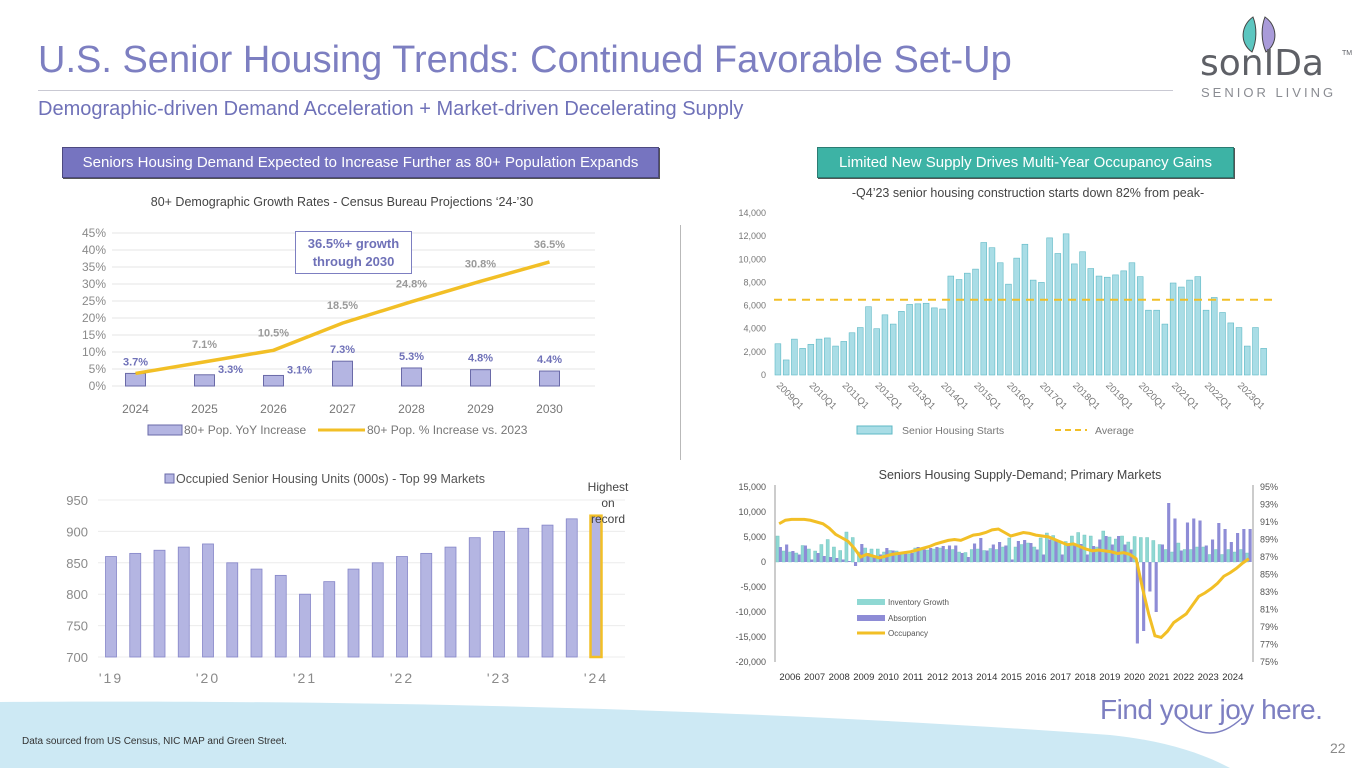 This screenshot has height=768, width=1365. I want to click on x-tick-label: '20, so click(208, 678).